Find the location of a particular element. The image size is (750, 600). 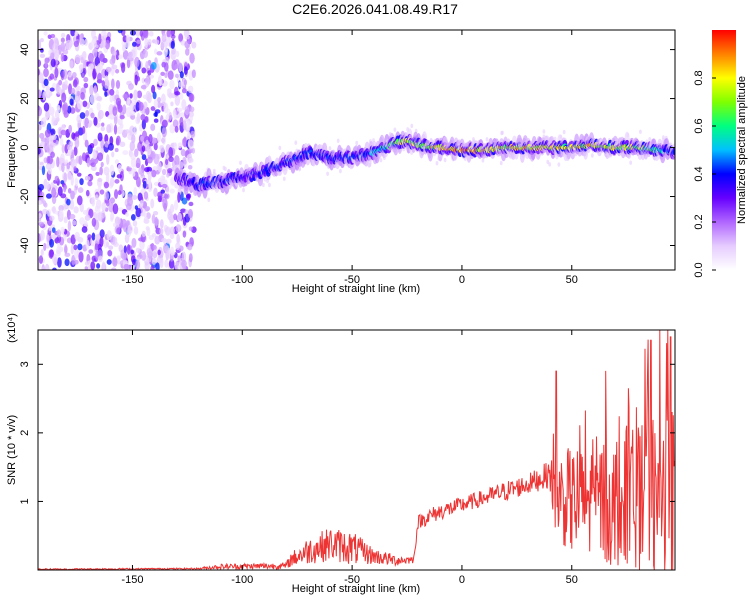

ridge-core is located at coordinates (673, 152).